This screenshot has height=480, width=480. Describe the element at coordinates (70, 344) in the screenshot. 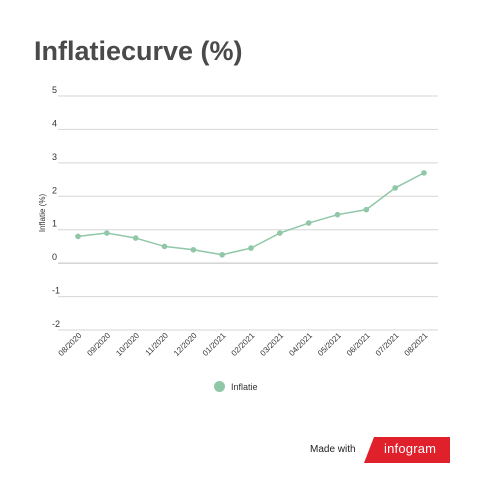

I see `x-tick-label: 08/2020` at that location.